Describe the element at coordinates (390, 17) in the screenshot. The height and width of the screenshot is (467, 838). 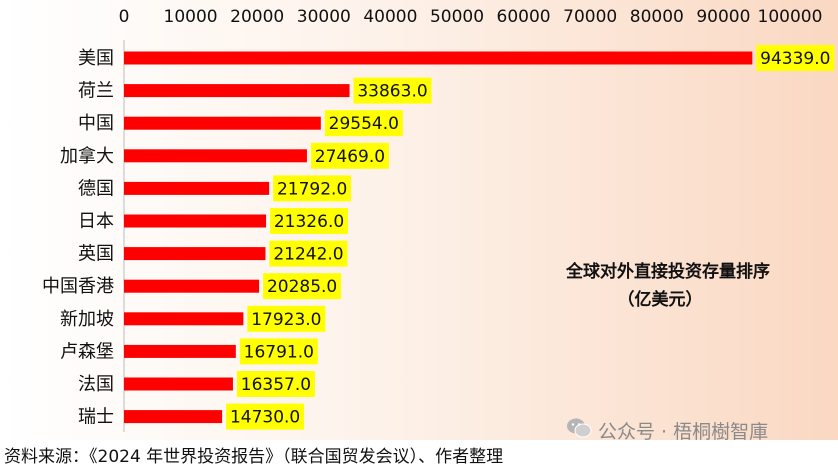
I see `x-tick-label: 40000` at that location.